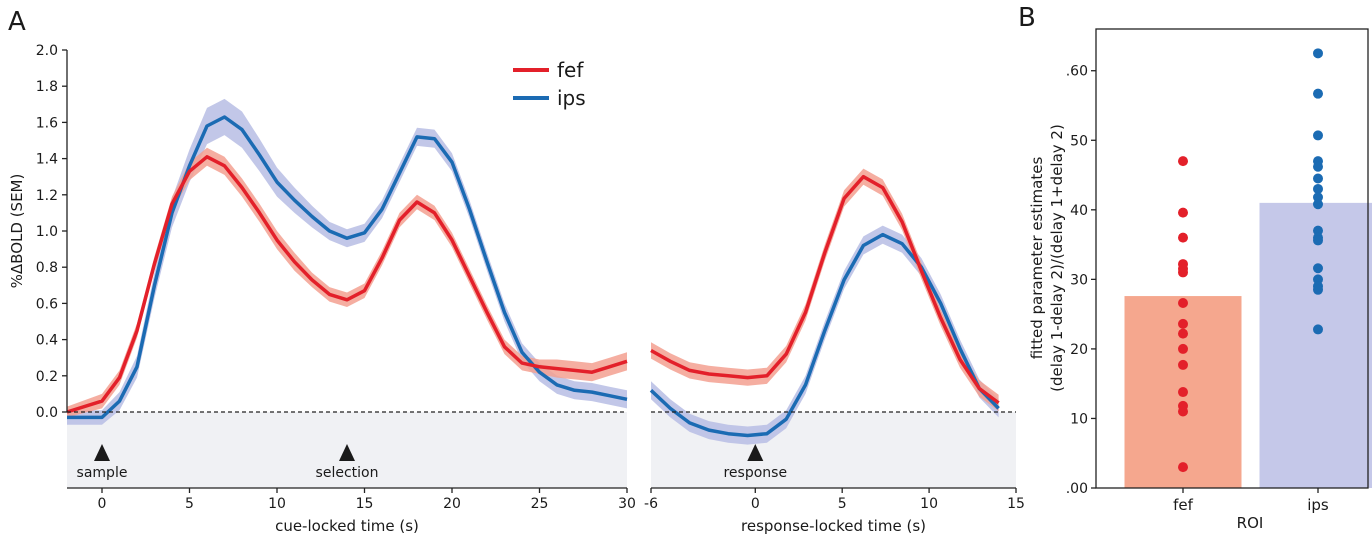 This screenshot has width=1372, height=540. Describe the element at coordinates (347, 526) in the screenshot. I see `cue-x-axis-title: cue-locked time (s)` at that location.